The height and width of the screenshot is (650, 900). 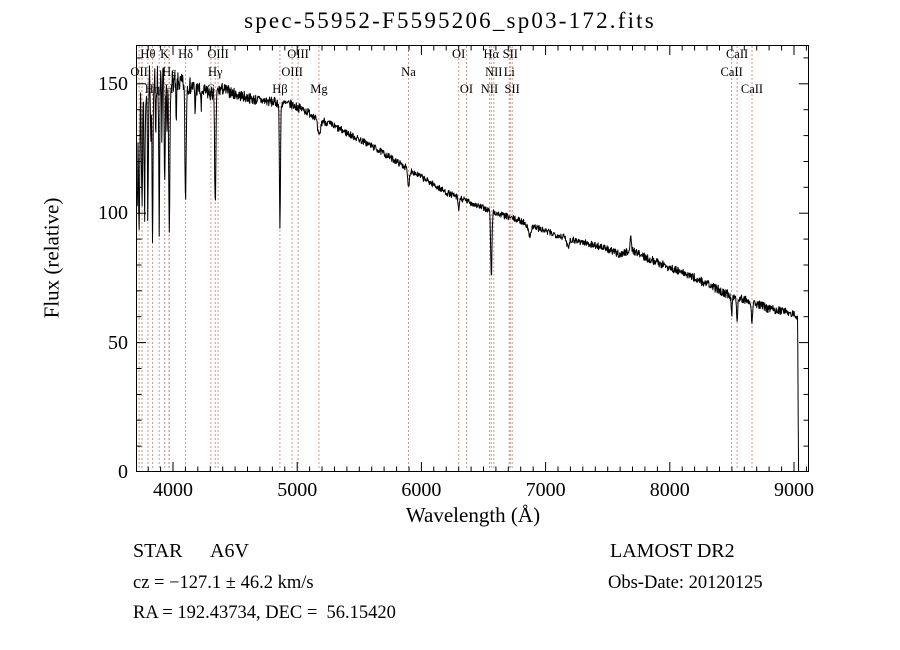 I want to click on x-axis-title: Wavelength (Å), so click(x=473, y=515).